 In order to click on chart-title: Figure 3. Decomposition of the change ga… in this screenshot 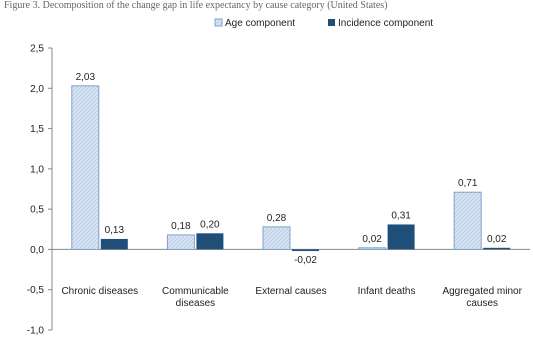, I will do `click(195, 5)`.